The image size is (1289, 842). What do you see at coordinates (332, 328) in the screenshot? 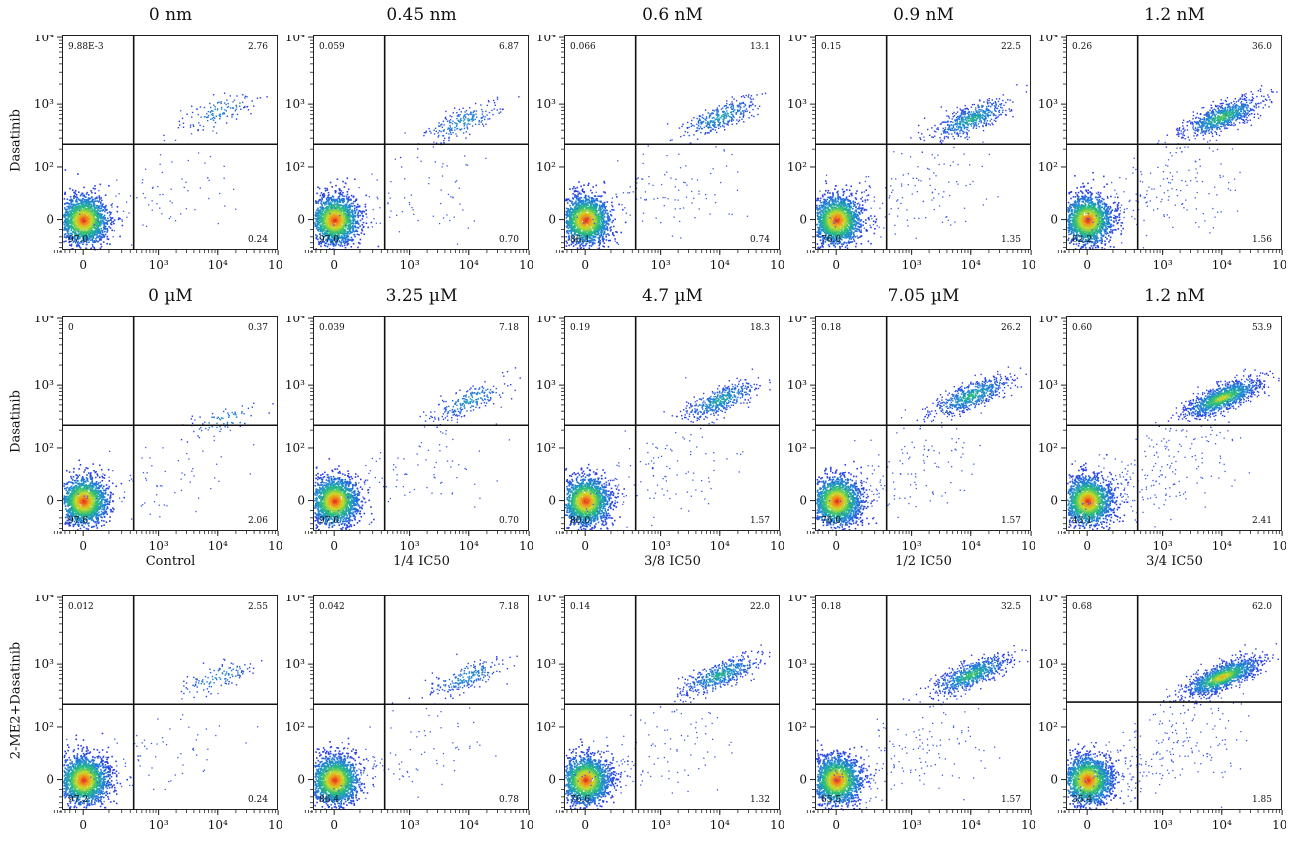
I see `quadrant-label-ul: 0.039` at bounding box center [332, 328].